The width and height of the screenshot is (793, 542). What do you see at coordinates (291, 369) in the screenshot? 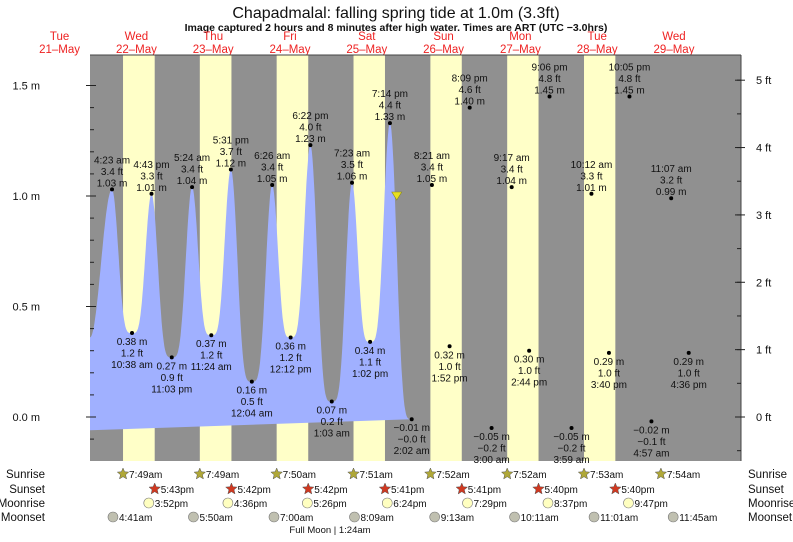
I see `low-tide-label: 12:12 pm` at bounding box center [291, 369].